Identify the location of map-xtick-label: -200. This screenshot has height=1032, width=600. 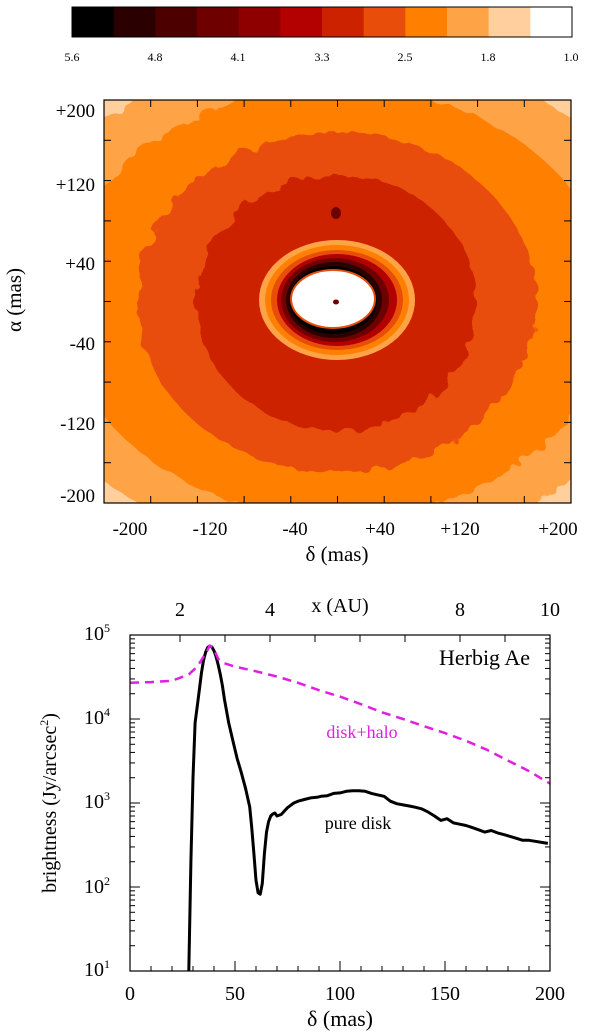
(130, 529).